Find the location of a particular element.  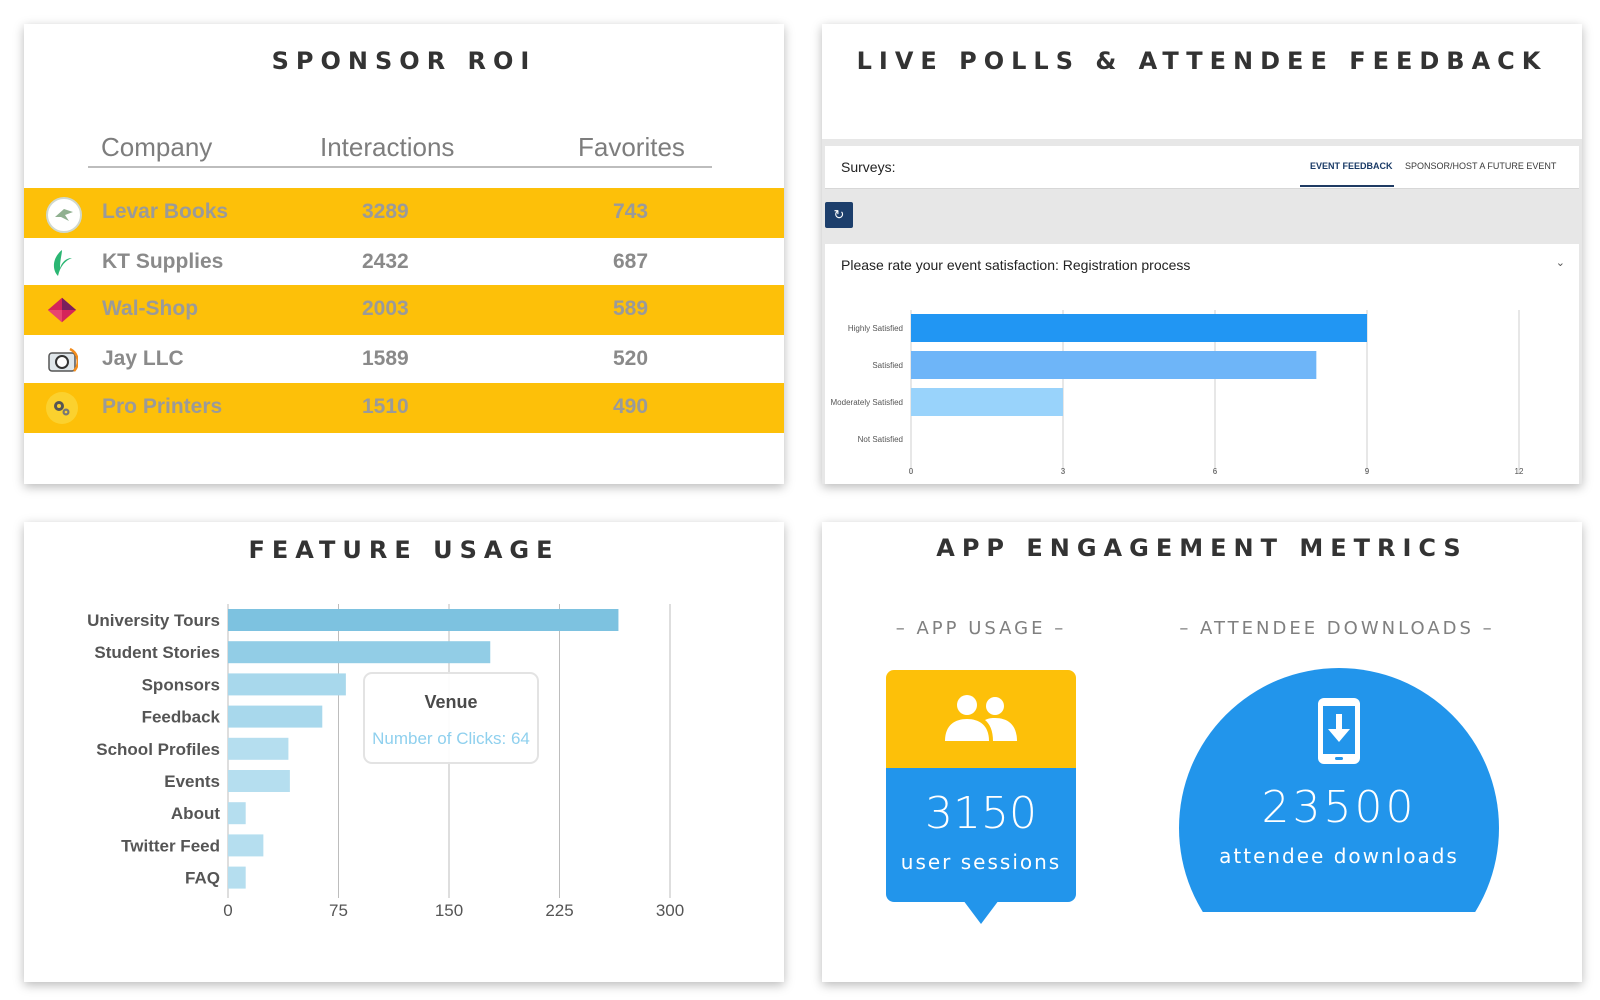

leaf-logo-icon is located at coordinates (62, 263).